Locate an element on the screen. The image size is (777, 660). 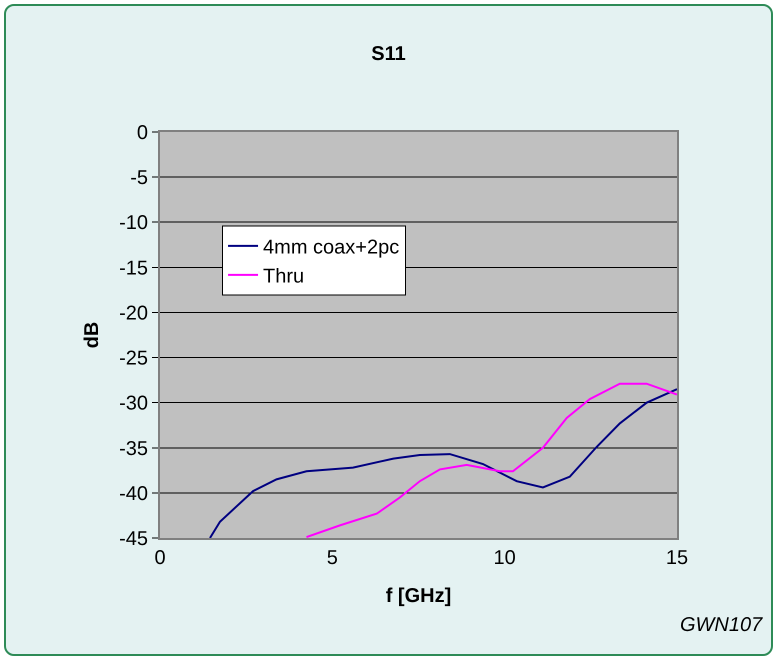
y-tick-label: -30 is located at coordinates (133, 403).